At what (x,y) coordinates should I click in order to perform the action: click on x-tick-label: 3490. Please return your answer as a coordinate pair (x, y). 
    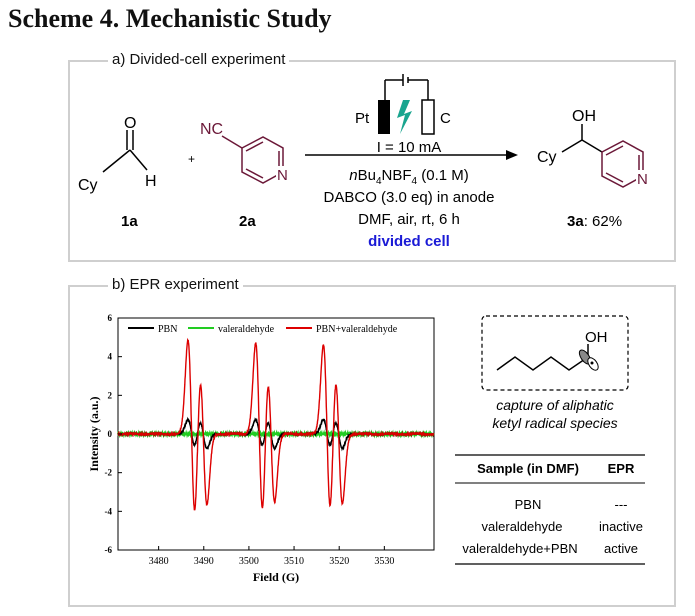
    Looking at the image, I should click on (204, 561).